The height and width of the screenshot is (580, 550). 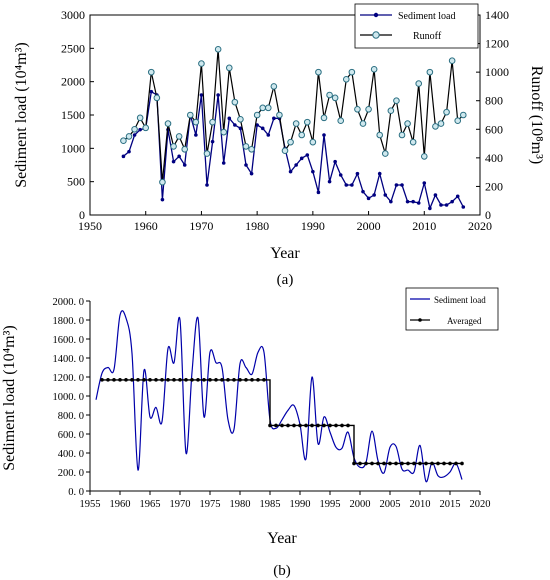 I want to click on y-tick-label-right: 1400, so click(x=497, y=15).